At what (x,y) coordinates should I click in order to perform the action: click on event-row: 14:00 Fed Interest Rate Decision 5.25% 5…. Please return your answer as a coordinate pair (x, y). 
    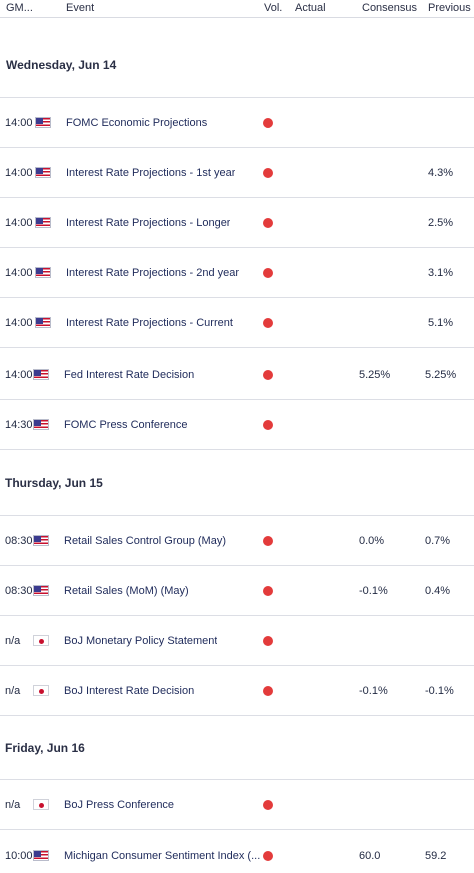
    Looking at the image, I should click on (237, 375).